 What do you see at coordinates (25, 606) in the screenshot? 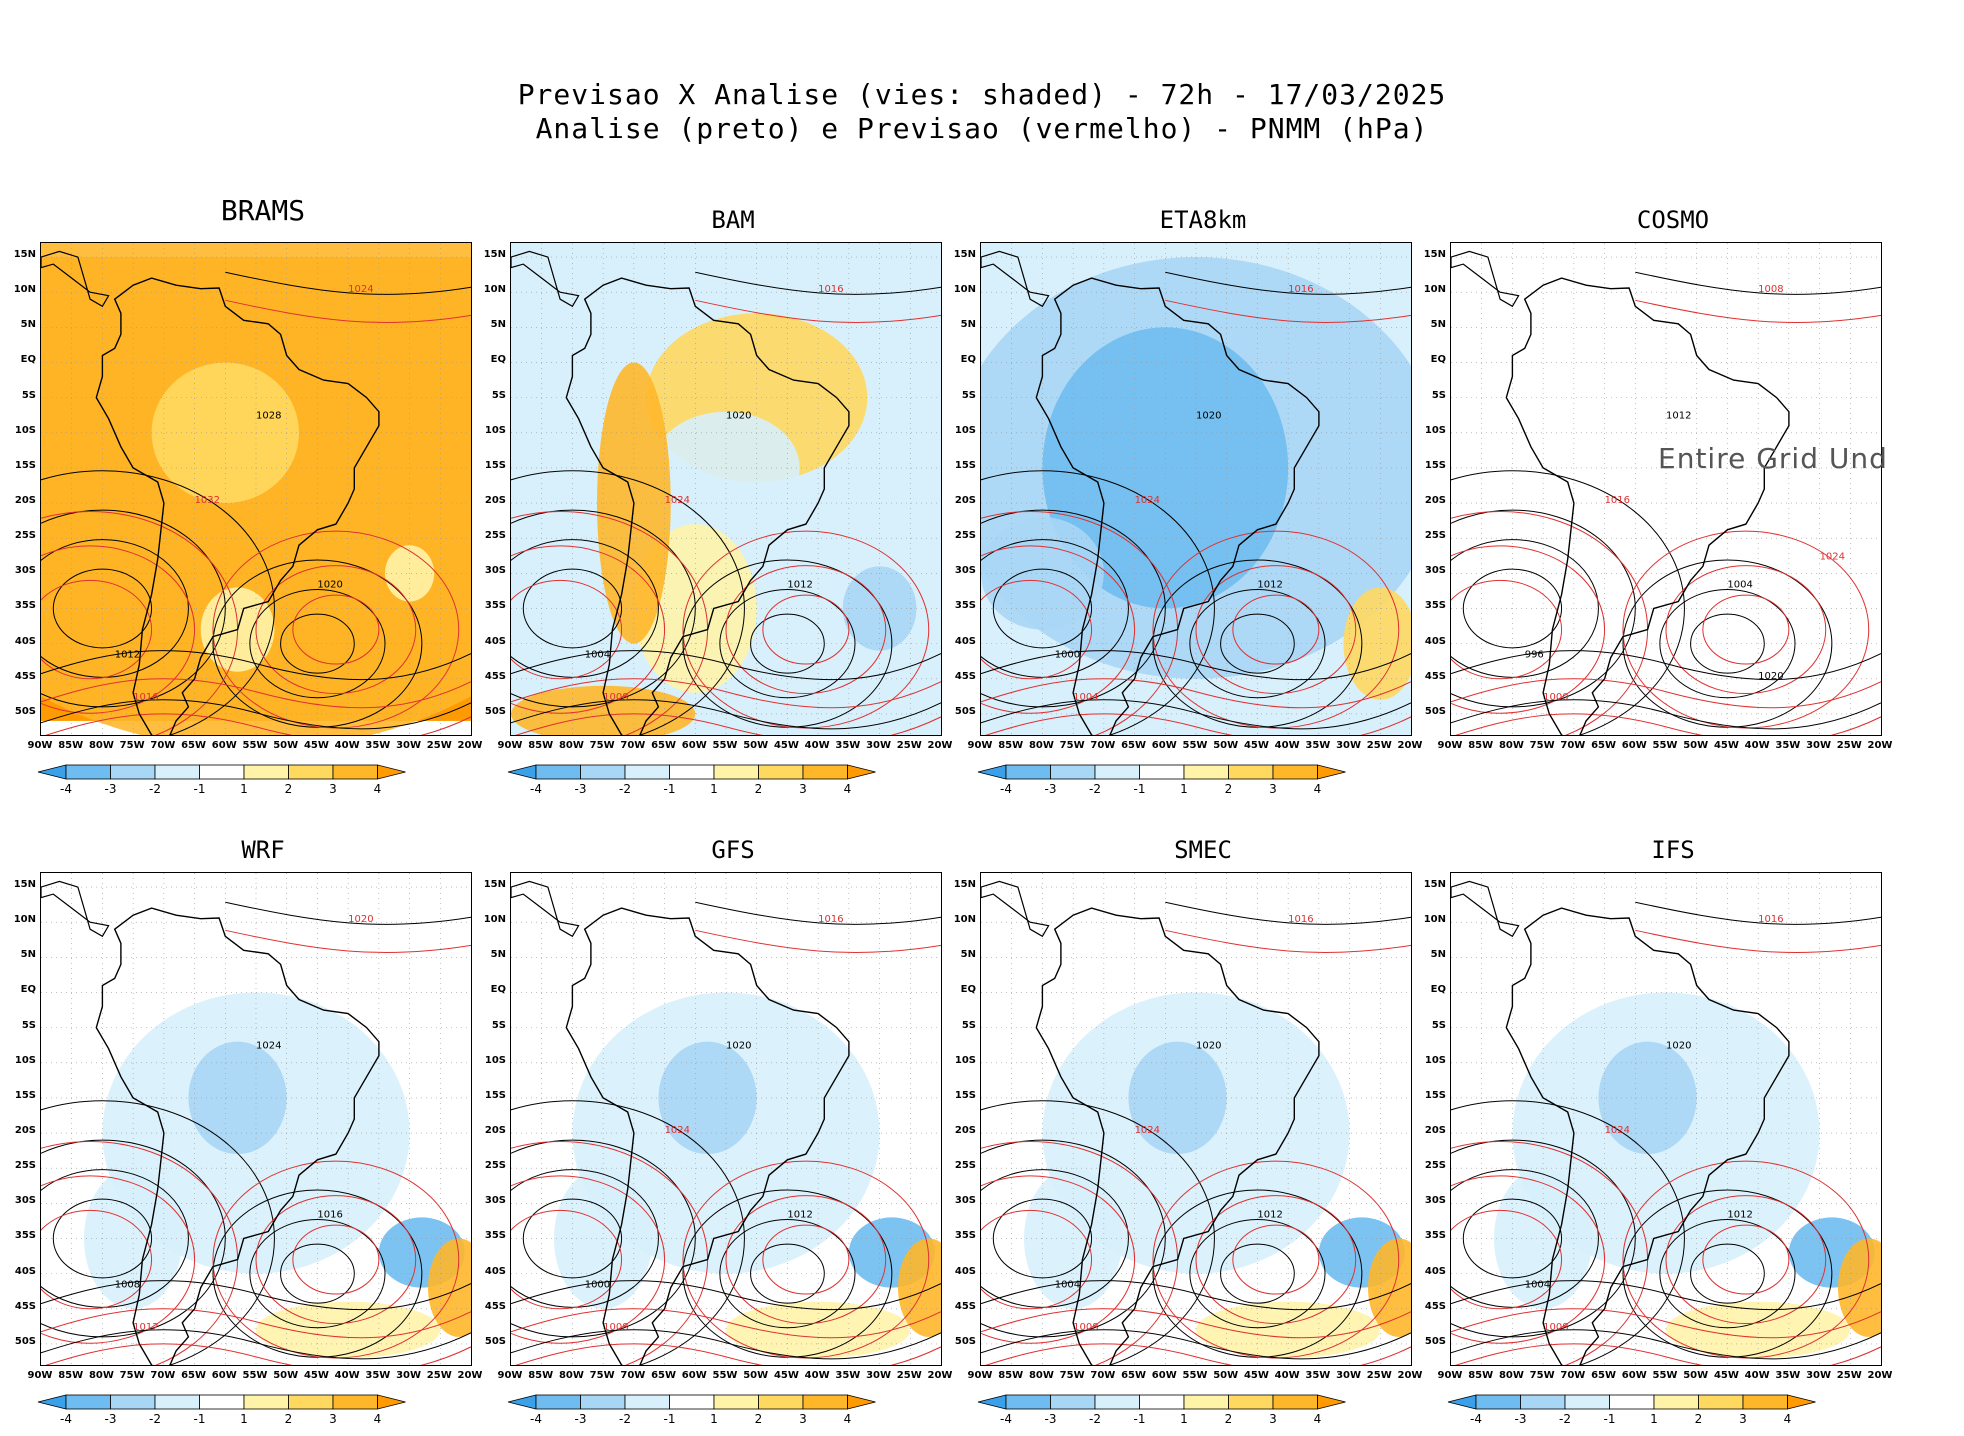
I see `latitude-label: 35S` at bounding box center [25, 606].